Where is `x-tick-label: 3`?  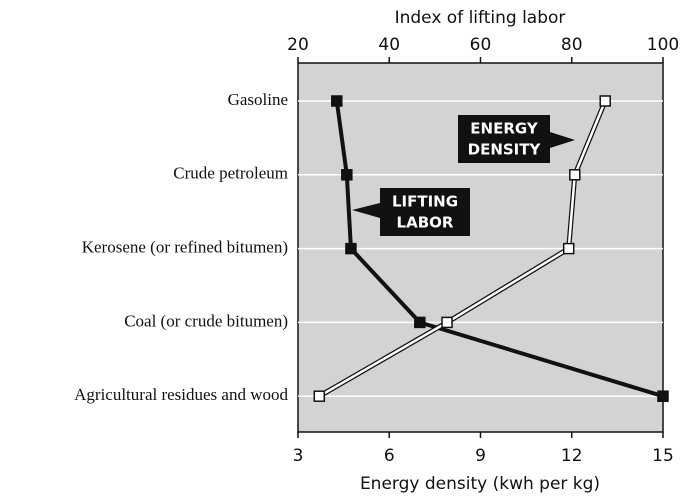 x-tick-label: 3 is located at coordinates (298, 456).